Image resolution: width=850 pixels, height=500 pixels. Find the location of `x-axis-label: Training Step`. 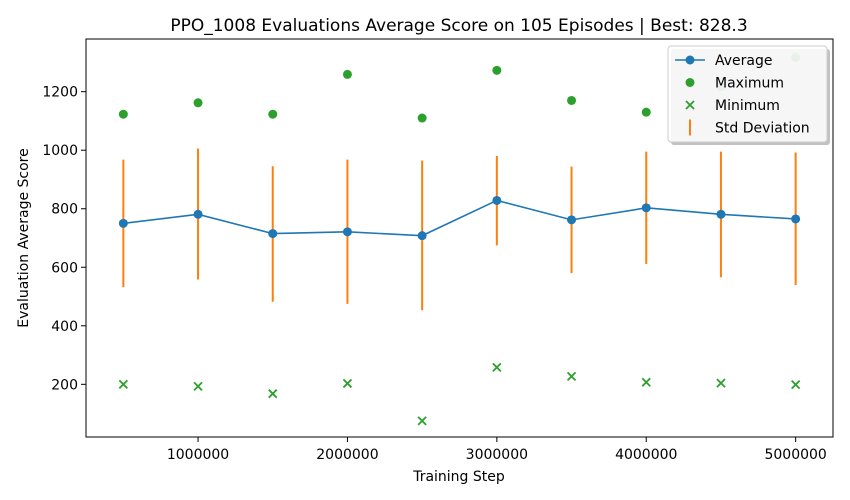

x-axis-label: Training Step is located at coordinates (458, 477).